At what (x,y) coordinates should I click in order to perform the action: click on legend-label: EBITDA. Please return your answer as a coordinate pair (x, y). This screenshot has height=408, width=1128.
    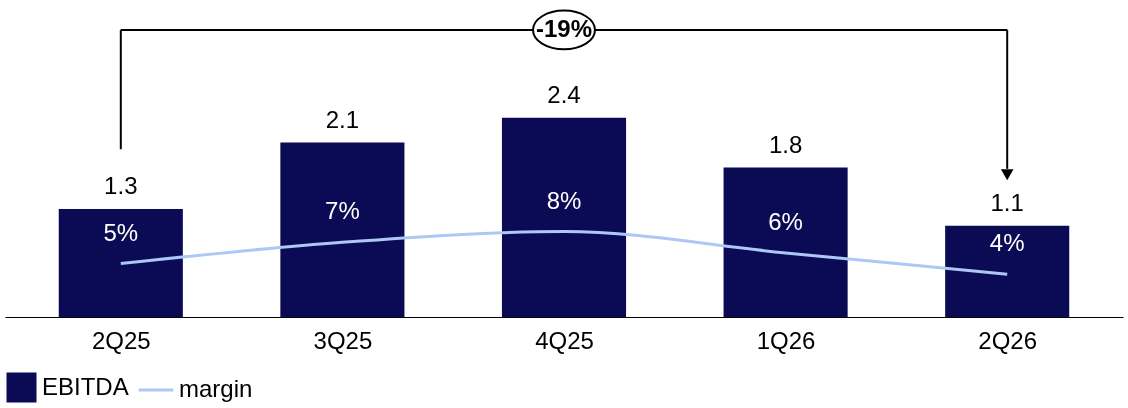
    Looking at the image, I should click on (85, 386).